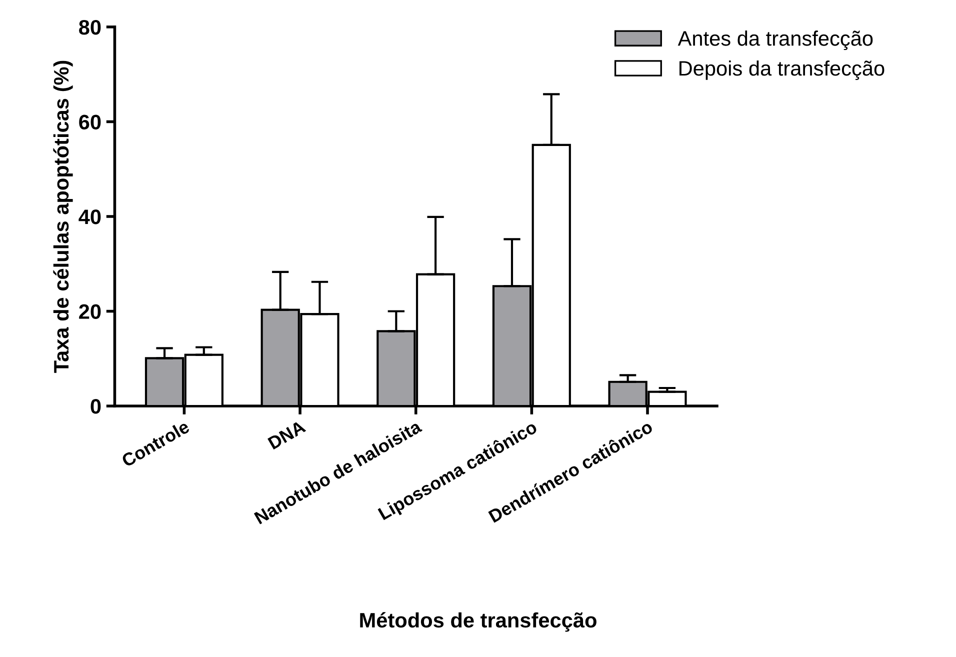  I want to click on y-tick-label: 80, so click(90, 27).